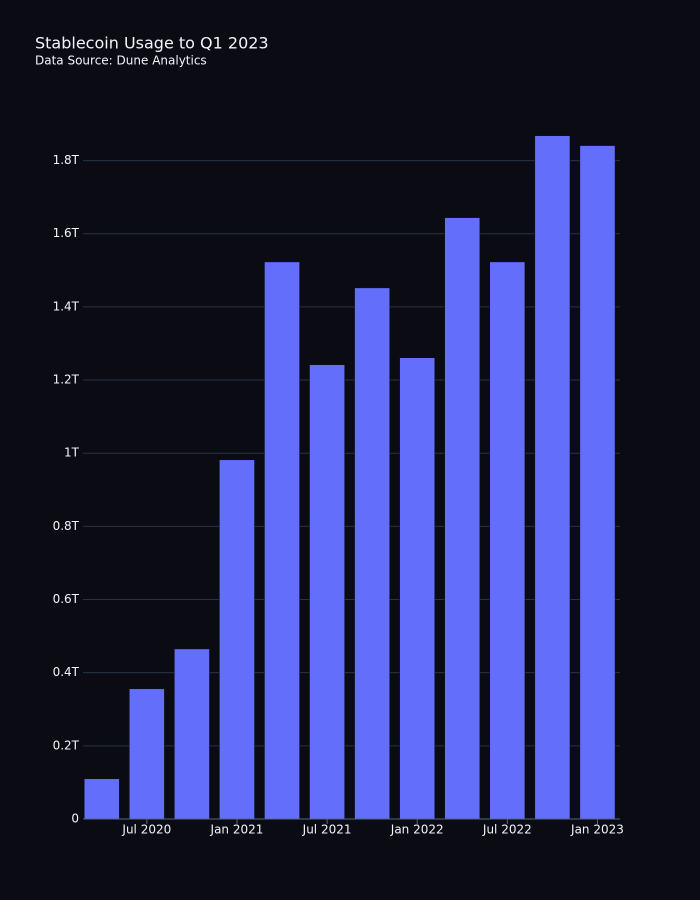  What do you see at coordinates (507, 830) in the screenshot?
I see `x-tick-label: Jul 2022` at bounding box center [507, 830].